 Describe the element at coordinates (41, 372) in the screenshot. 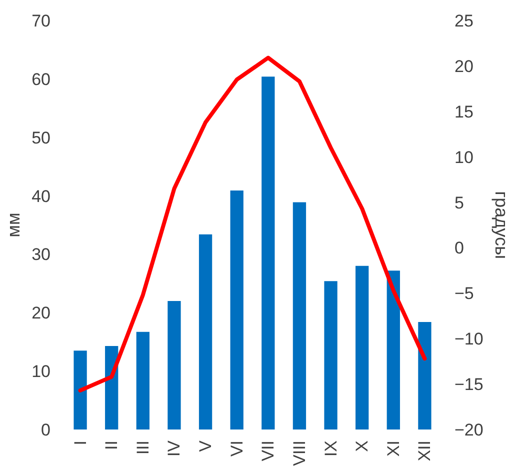

I see `y-tick-label: 10` at that location.